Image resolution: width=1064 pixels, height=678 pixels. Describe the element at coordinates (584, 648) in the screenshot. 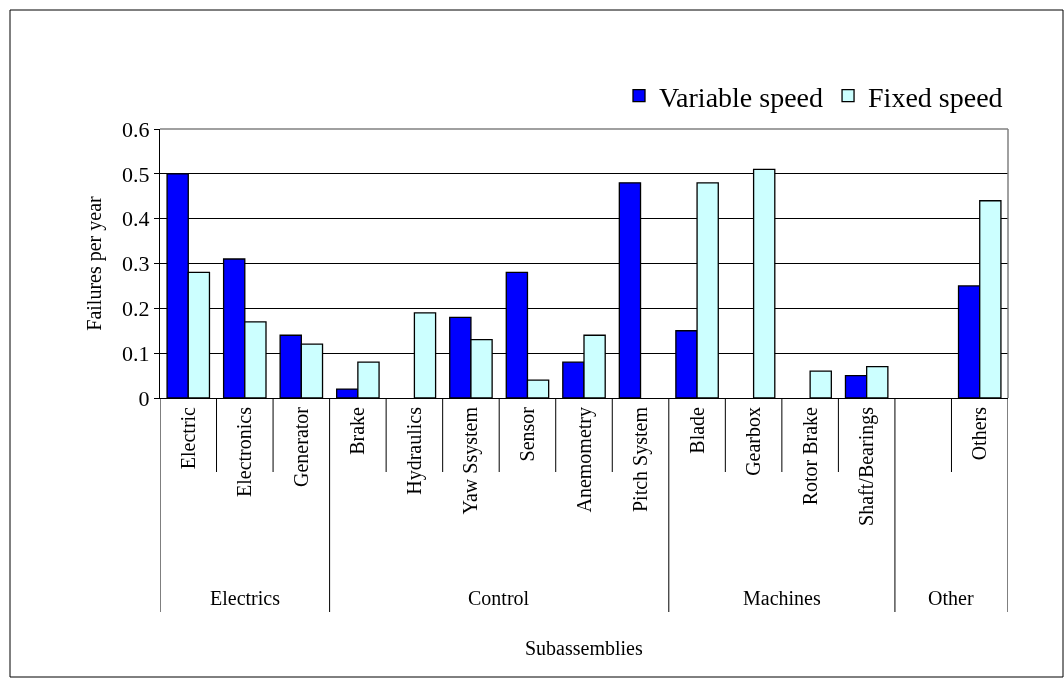

I see `text: Subassemblies` at that location.